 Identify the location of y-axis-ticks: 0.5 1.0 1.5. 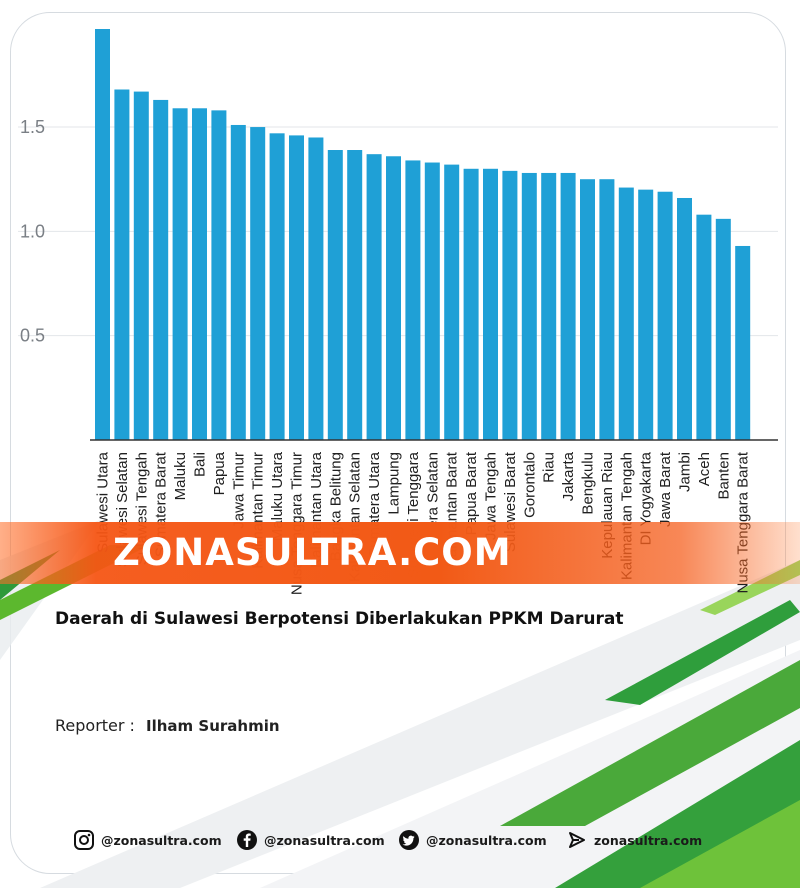
(32, 231).